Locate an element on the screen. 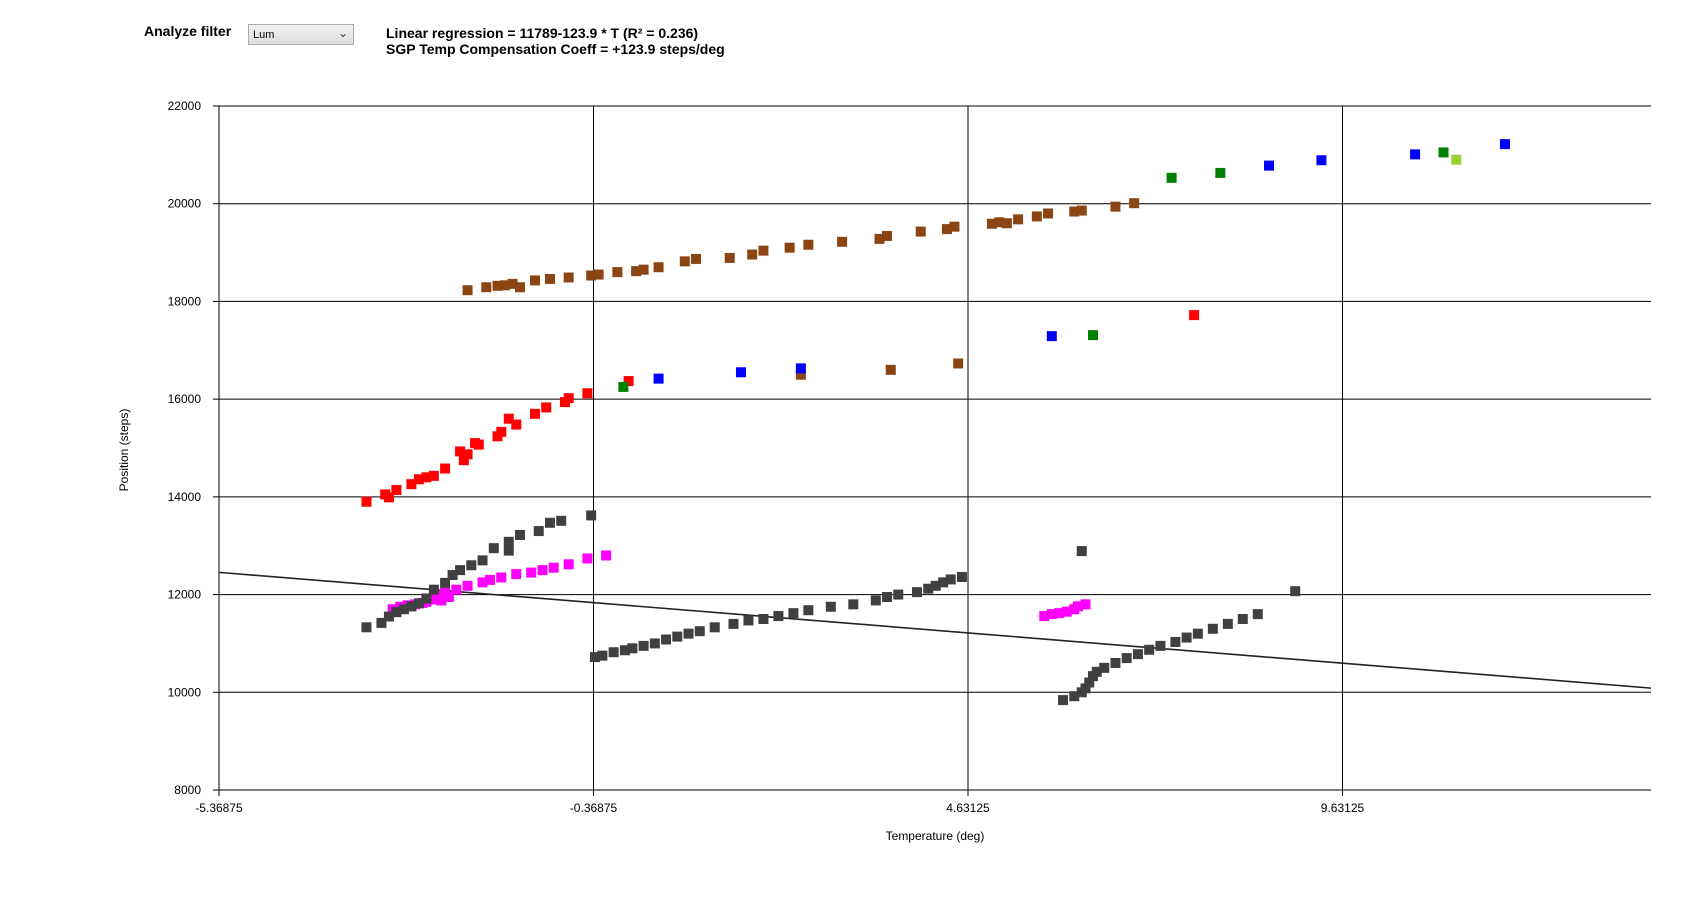 The height and width of the screenshot is (921, 1691). analyze-filter-label: Analyze filter is located at coordinates (188, 31).